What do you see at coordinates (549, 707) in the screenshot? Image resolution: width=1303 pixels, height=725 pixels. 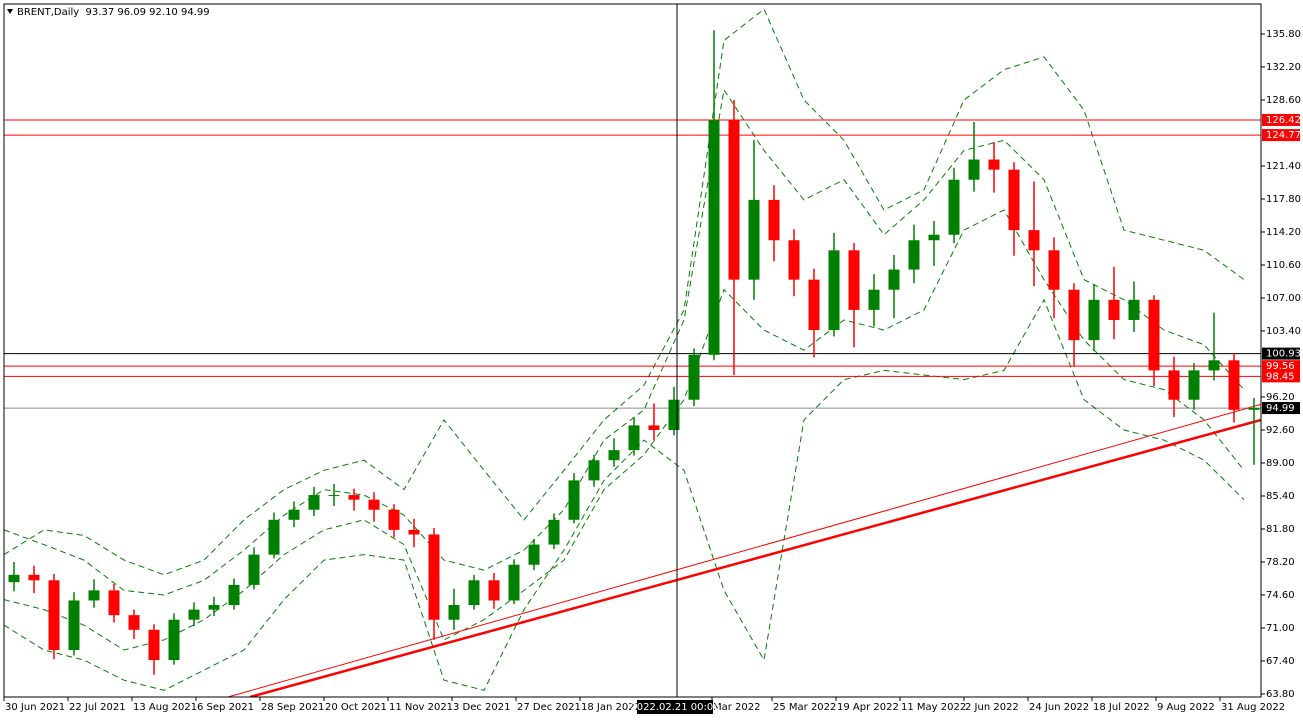 I see `x-tick-label: 27 Dec 2021` at bounding box center [549, 707].